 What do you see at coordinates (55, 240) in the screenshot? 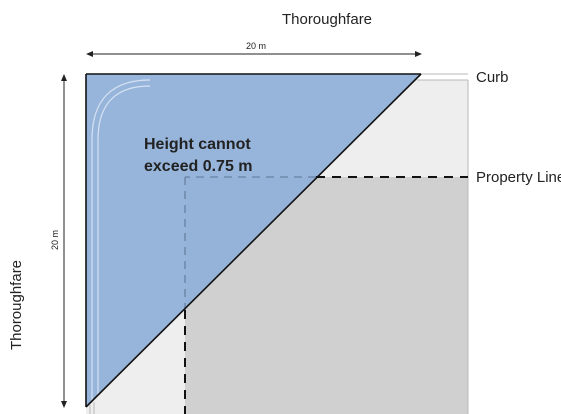
I see `height-dimension-label: 20 m` at bounding box center [55, 240].